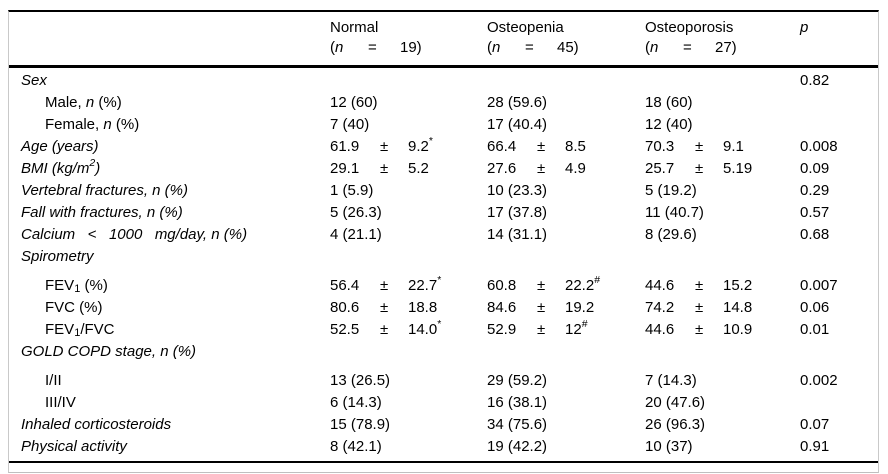 This screenshot has width=888, height=474. What do you see at coordinates (34, 80) in the screenshot?
I see `row-label: Sex` at bounding box center [34, 80].